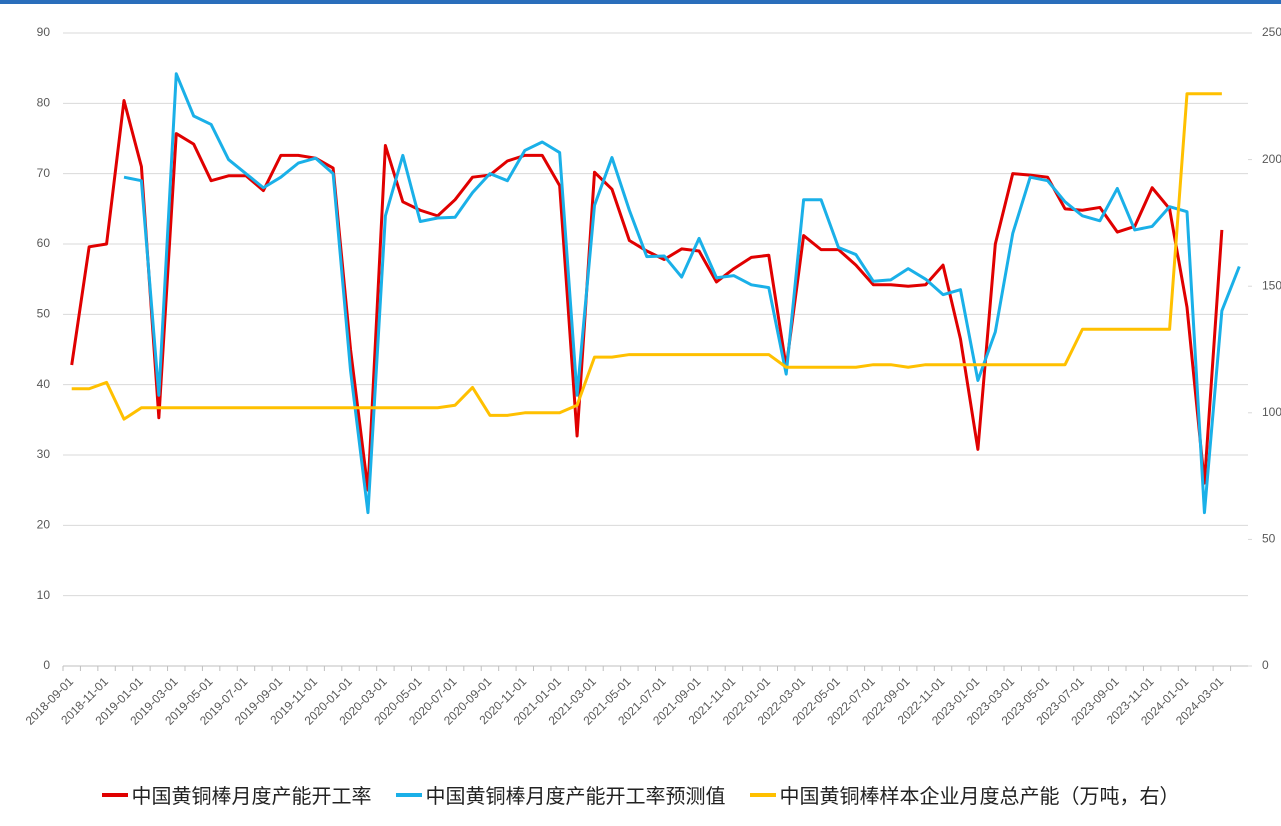 The height and width of the screenshot is (826, 1281). I want to click on y-tick-label: 80, so click(44, 103).